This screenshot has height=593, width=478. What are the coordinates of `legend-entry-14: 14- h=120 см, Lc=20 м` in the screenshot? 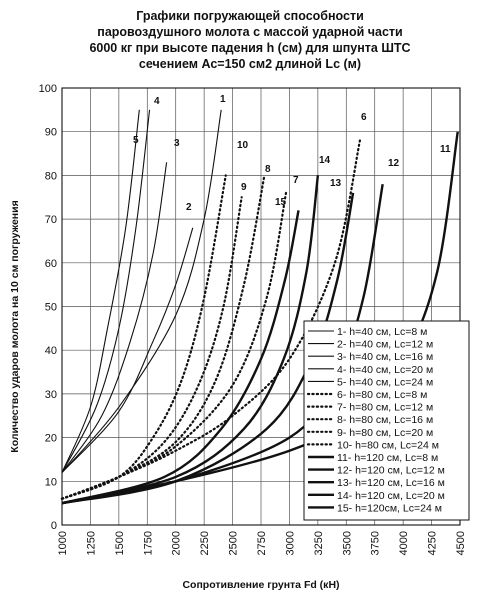 It's located at (391, 496).